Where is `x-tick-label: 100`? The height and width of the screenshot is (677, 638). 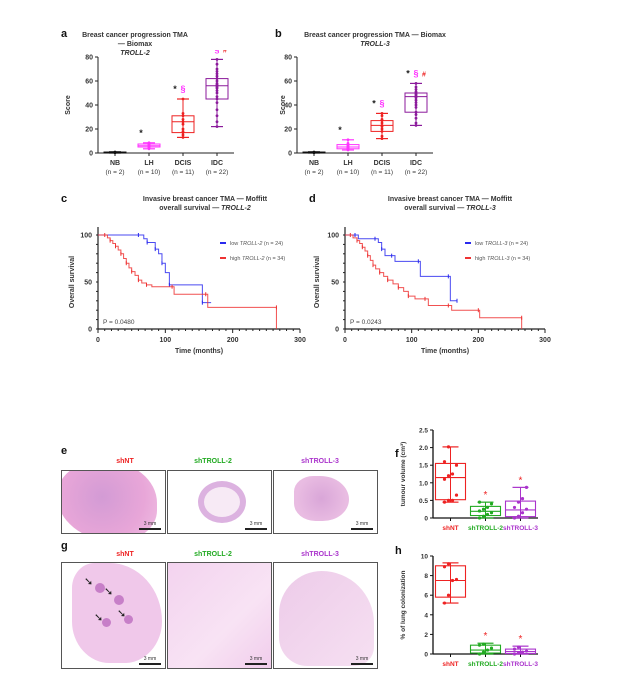 x-tick-label: 100 is located at coordinates (412, 340).